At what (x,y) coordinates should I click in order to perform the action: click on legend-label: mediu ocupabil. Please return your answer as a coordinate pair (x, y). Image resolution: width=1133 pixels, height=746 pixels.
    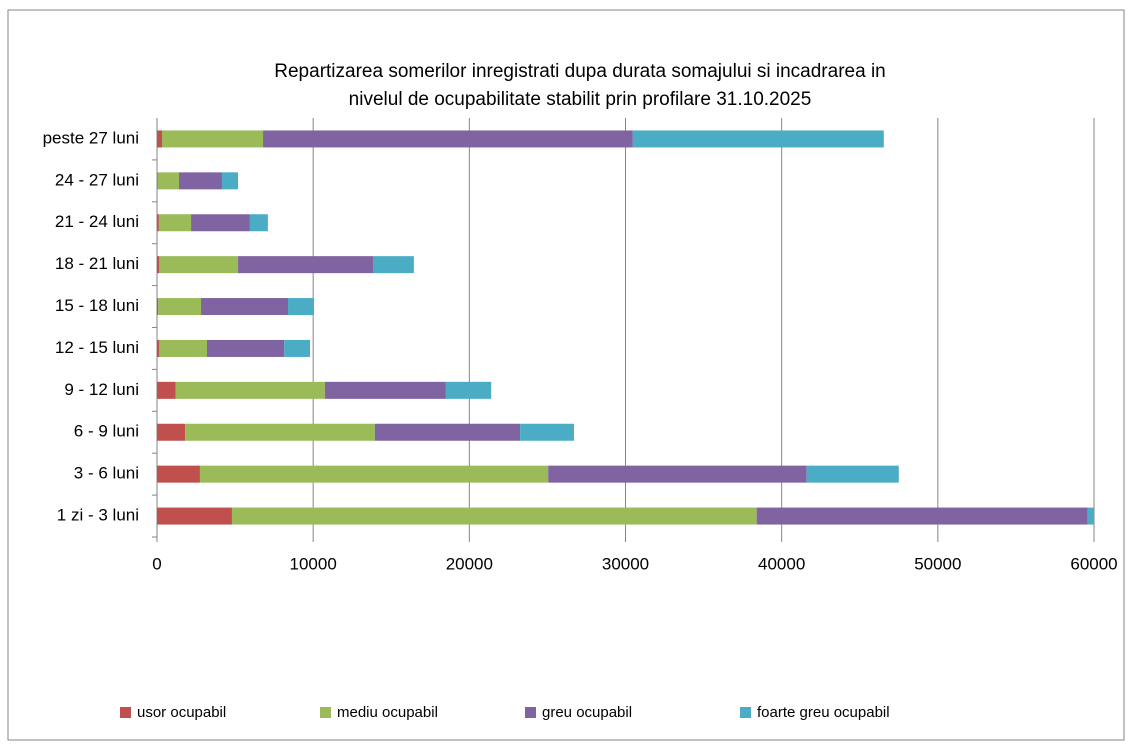
    Looking at the image, I should click on (387, 712).